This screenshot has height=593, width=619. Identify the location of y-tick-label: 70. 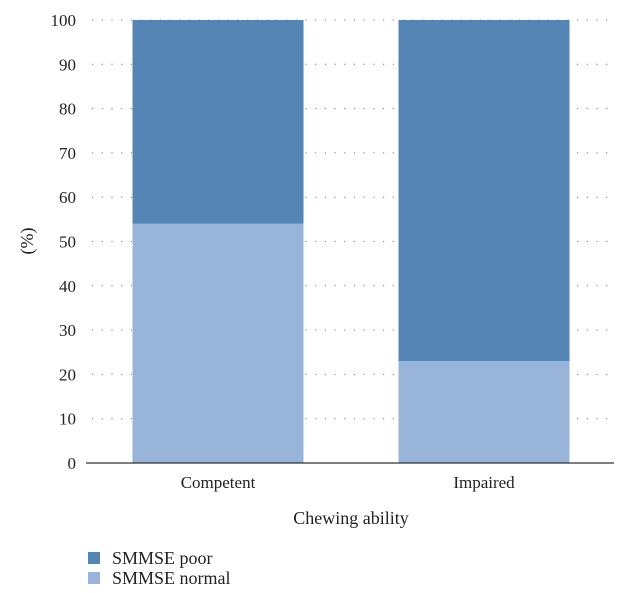
(67, 153).